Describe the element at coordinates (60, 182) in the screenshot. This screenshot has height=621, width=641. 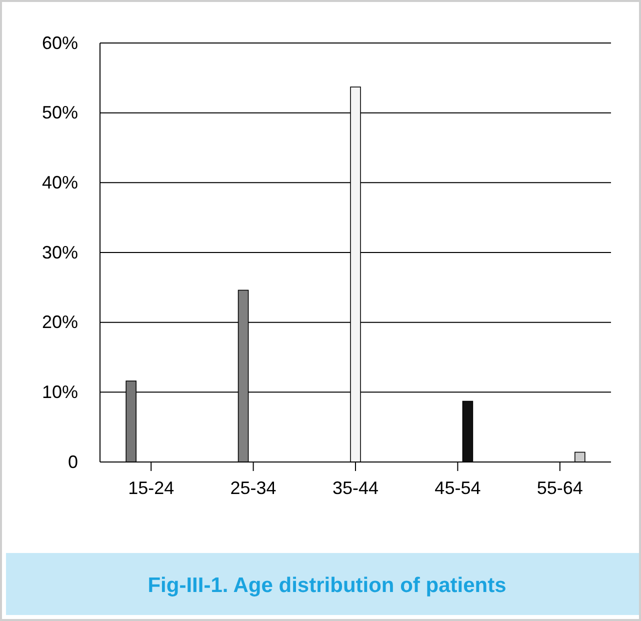
I see `y-tick-label: 40%` at that location.